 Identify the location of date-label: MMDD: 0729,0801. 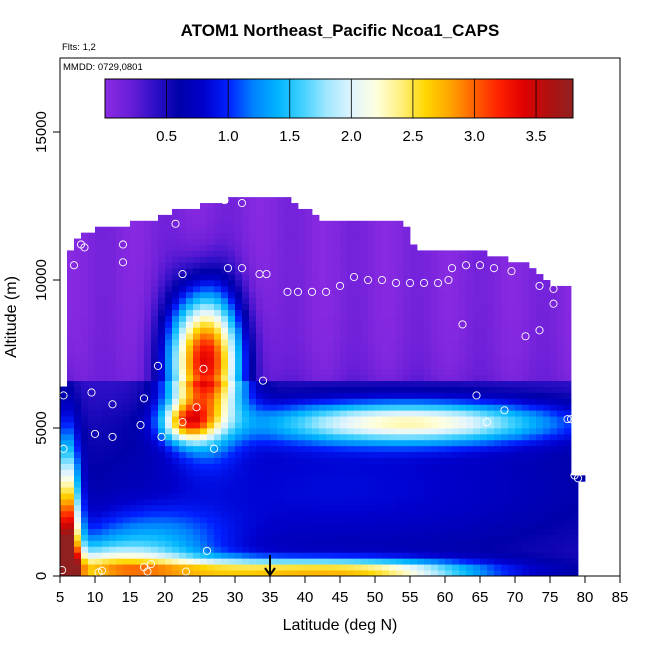
(103, 67).